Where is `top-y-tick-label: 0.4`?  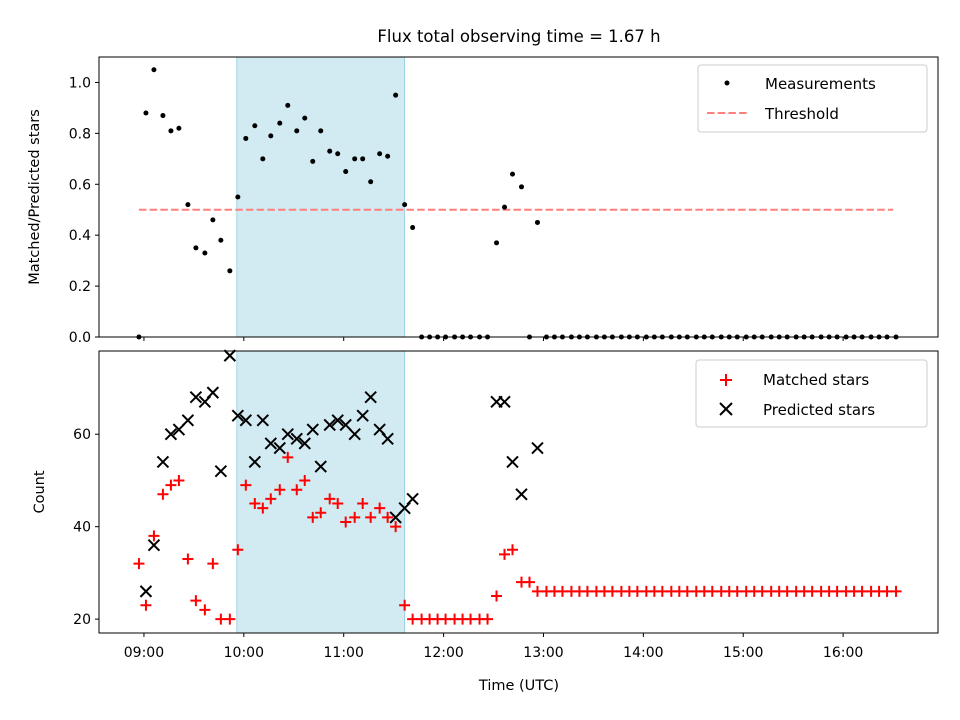
top-y-tick-label: 0.4 is located at coordinates (80, 236).